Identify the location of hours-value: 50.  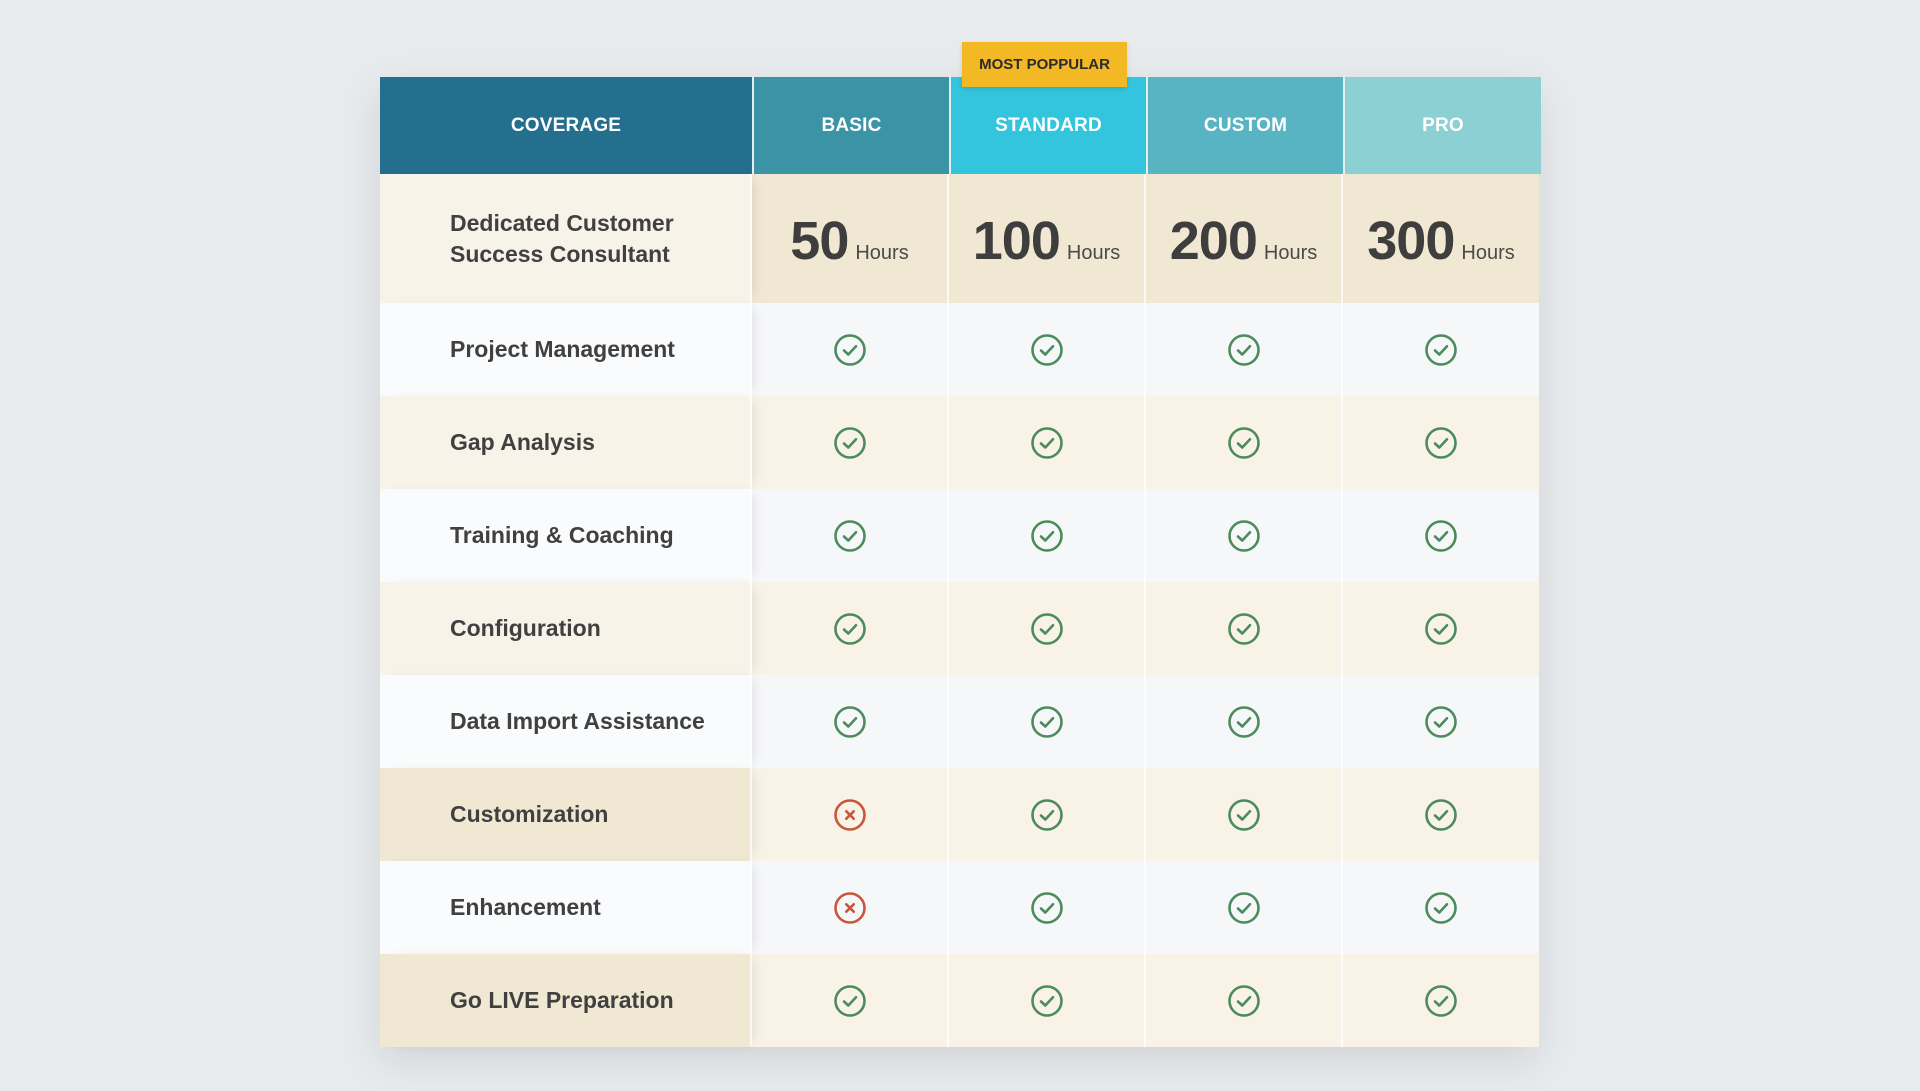
(819, 240).